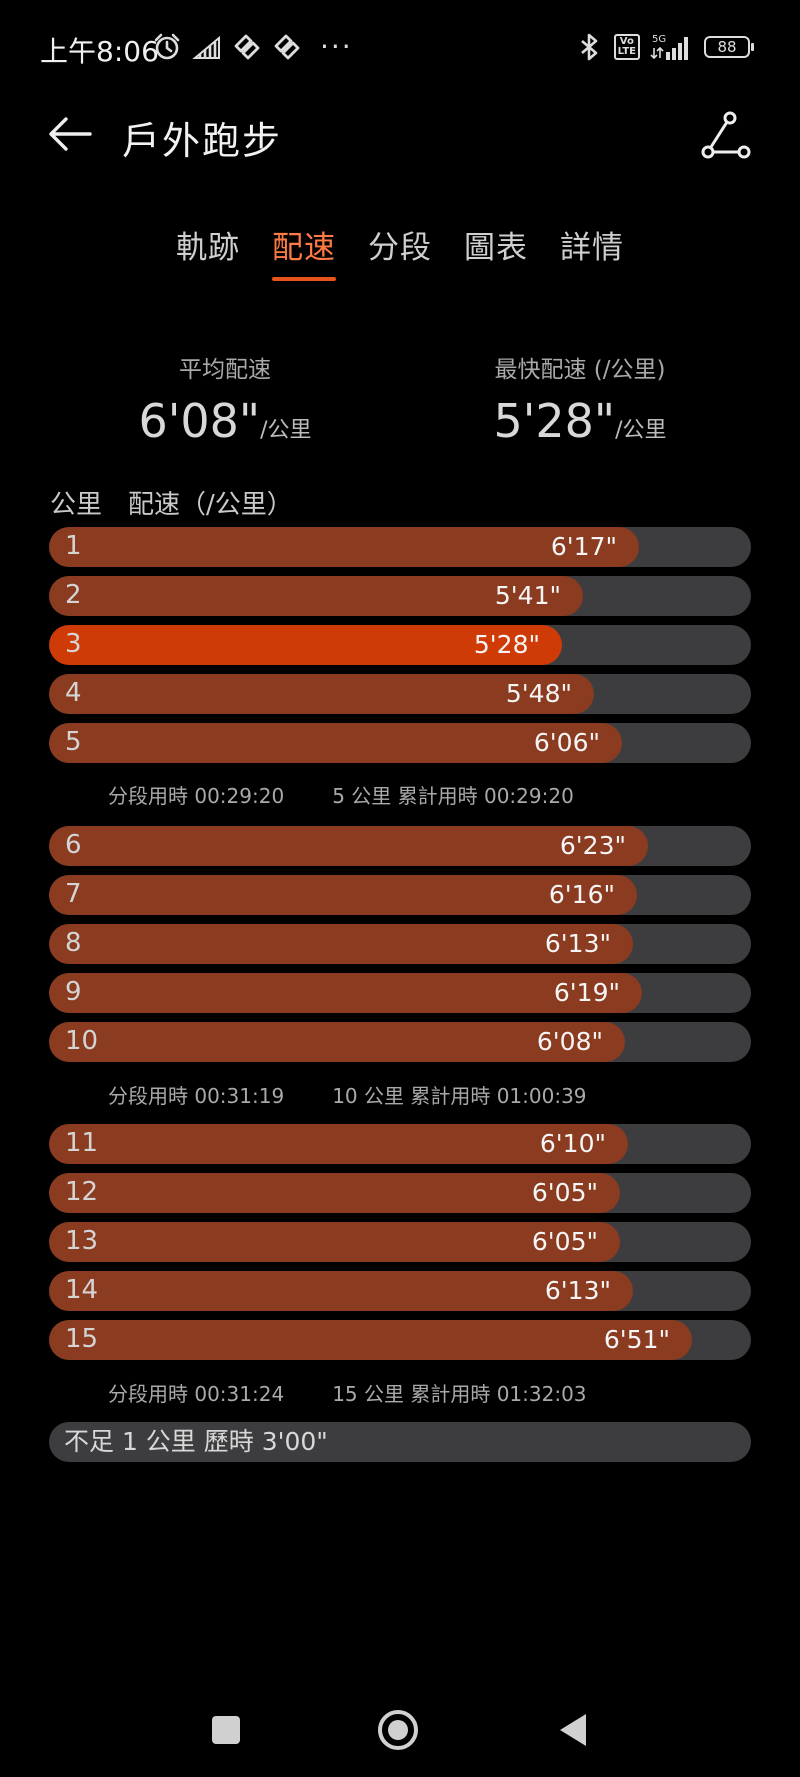 Image resolution: width=800 pixels, height=1777 pixels. Describe the element at coordinates (73, 742) in the screenshot. I see `lap-km-label: 5` at that location.